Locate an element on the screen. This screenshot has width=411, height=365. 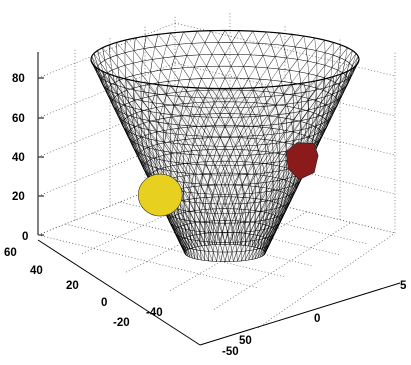
y-axis-line is located at coordinates (119, 292).